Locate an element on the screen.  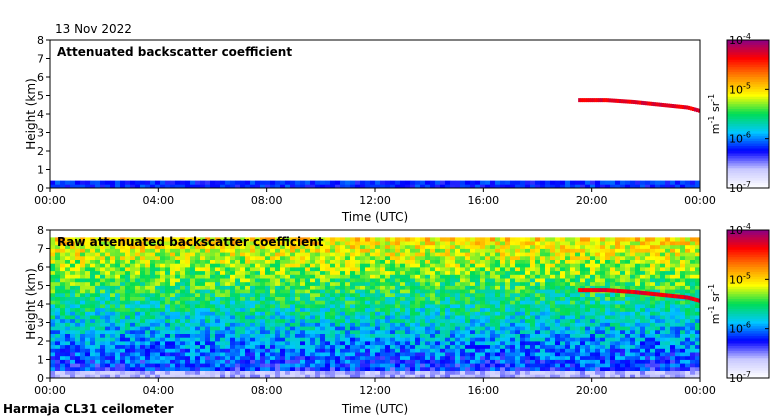
x-axis-label-1: Time (UTC) is located at coordinates (374, 217).